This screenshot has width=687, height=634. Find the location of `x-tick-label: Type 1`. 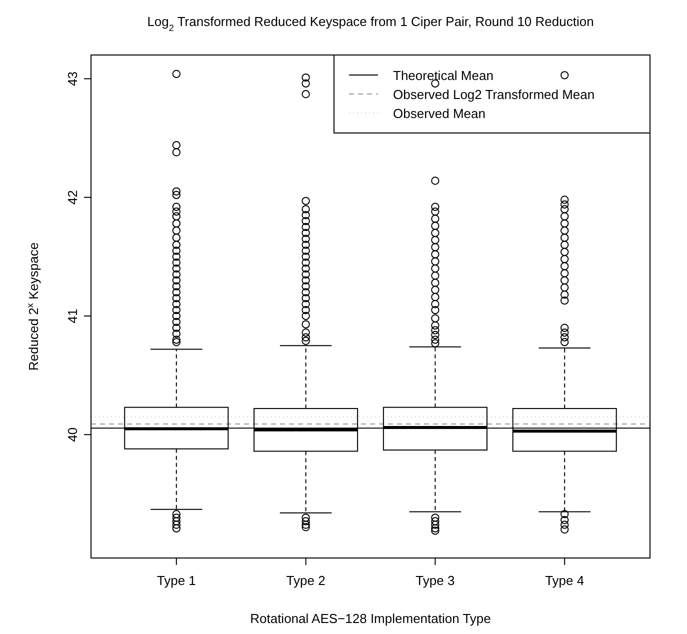

x-tick-label: Type 1 is located at coordinates (176, 580).